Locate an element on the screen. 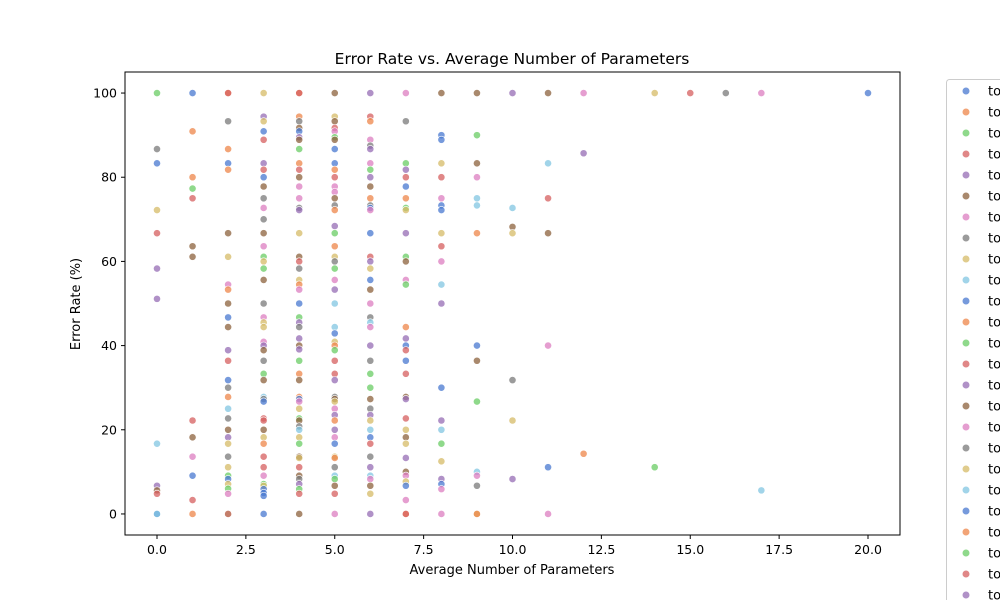 The height and width of the screenshot is (600, 1000). x-tick-label: 7.5 is located at coordinates (424, 549).